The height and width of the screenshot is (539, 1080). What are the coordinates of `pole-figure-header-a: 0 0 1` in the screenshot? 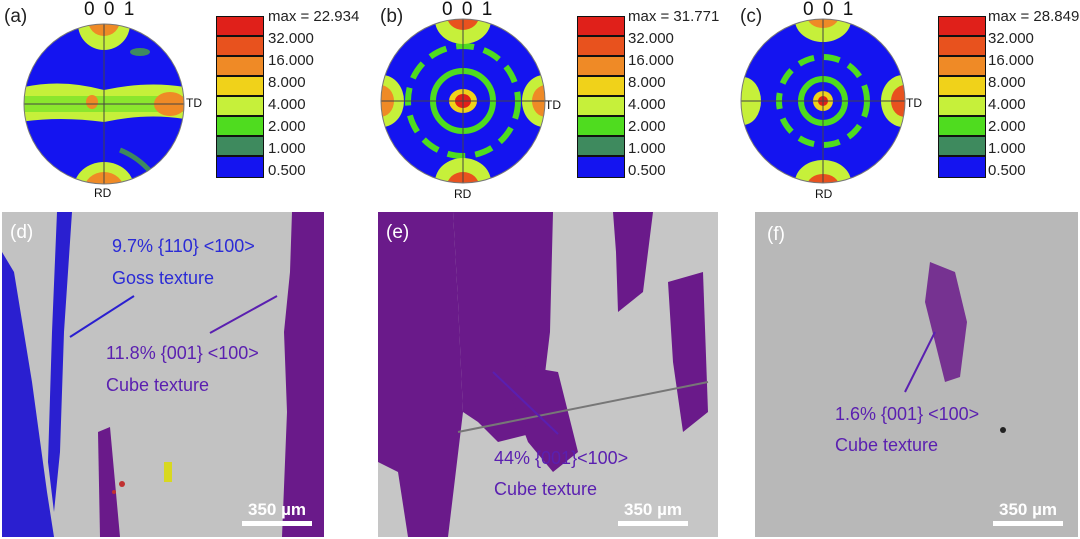 It's located at (110, 10).